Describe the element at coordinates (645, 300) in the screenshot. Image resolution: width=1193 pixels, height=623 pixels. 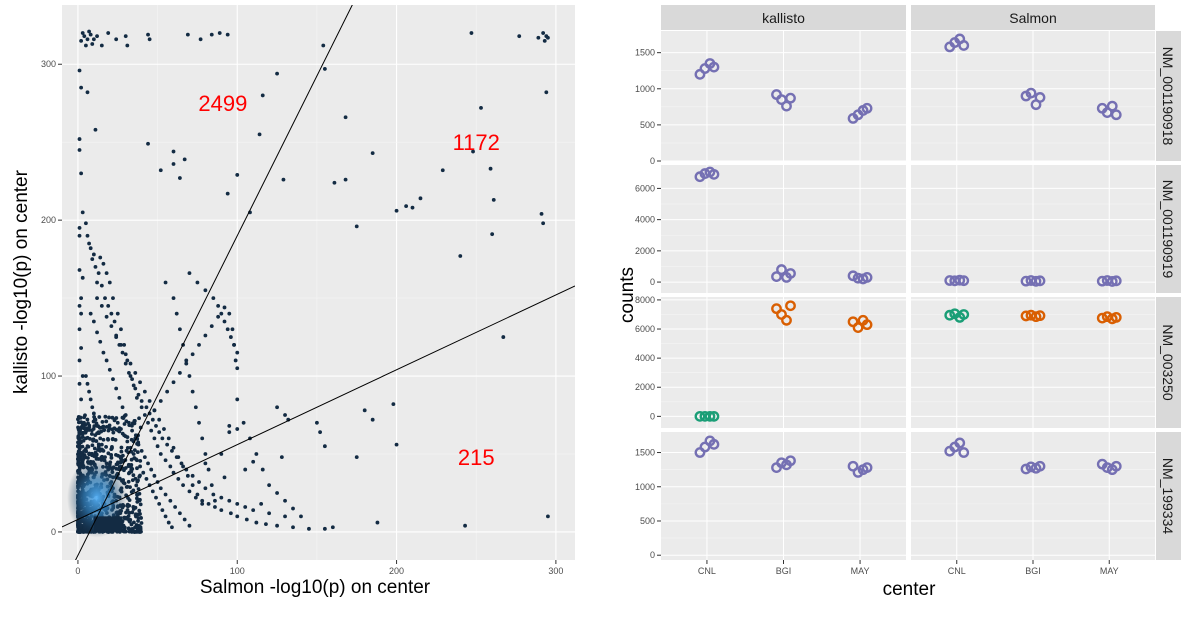
I see `facet-y-tick-label: 8000` at that location.